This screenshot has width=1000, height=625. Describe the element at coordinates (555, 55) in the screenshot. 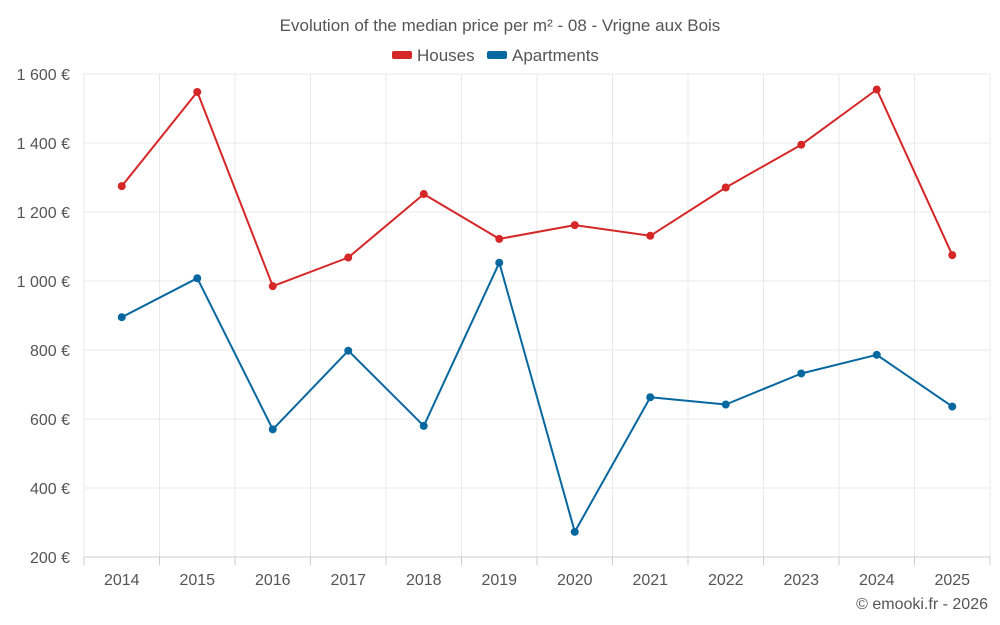

I see `legend-label: Apartments` at that location.